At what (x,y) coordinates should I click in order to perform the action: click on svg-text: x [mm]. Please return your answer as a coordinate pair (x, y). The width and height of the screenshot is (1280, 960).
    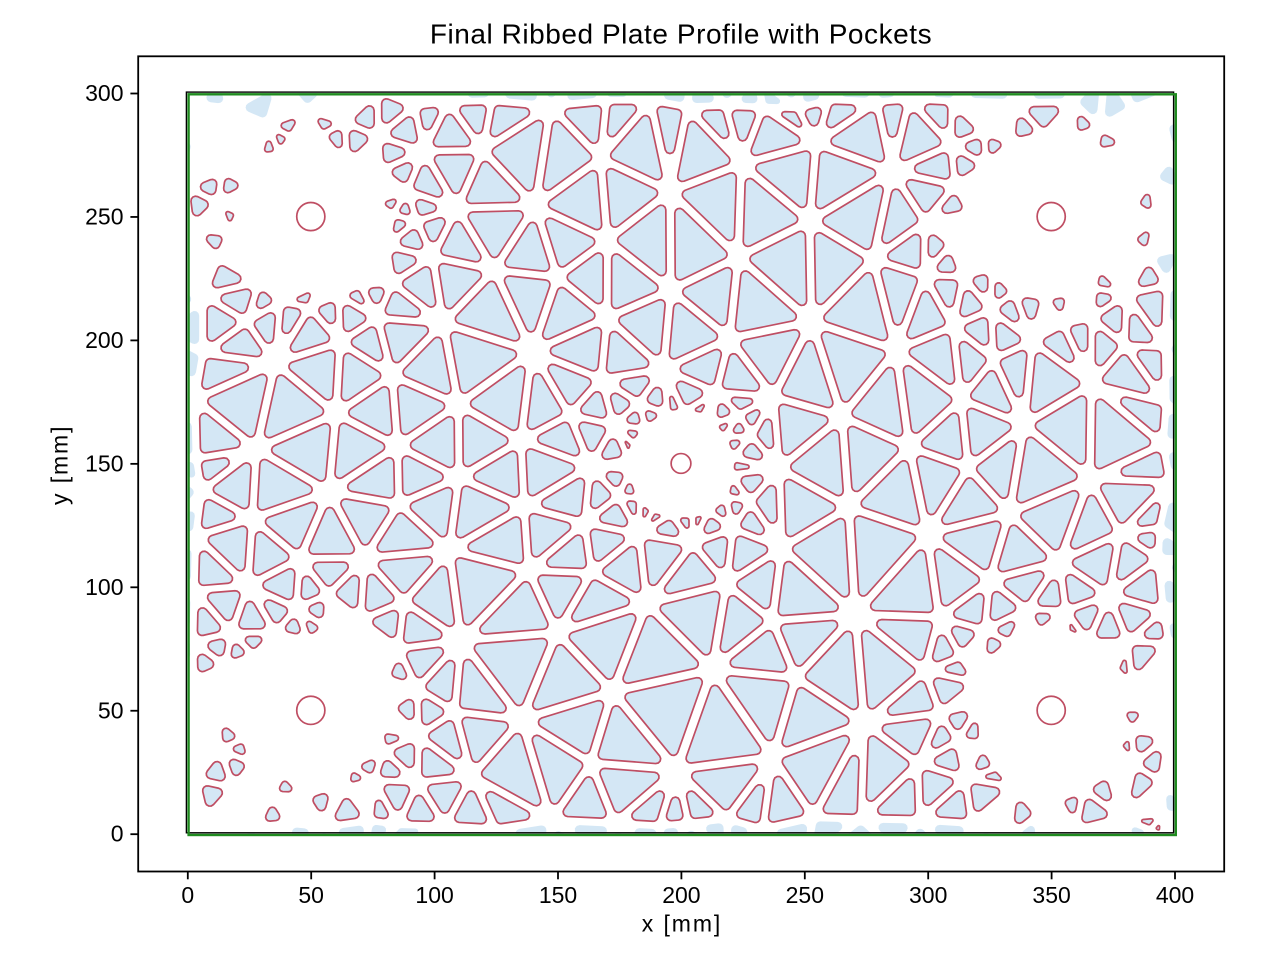
    Looking at the image, I should click on (682, 924).